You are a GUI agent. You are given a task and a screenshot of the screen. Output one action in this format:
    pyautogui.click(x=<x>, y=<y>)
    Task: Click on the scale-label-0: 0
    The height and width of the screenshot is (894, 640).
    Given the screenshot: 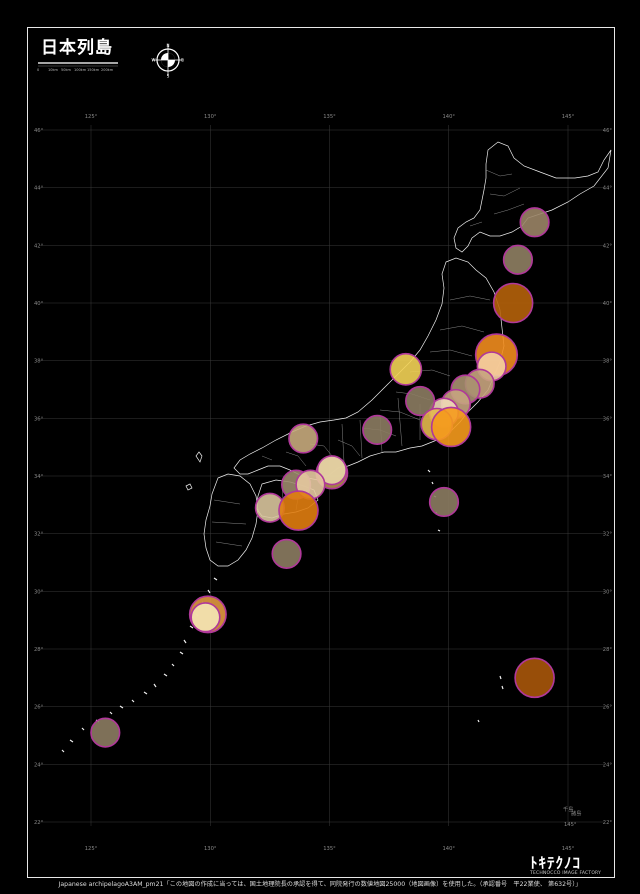 What is the action you would take?
    pyautogui.click(x=38, y=70)
    